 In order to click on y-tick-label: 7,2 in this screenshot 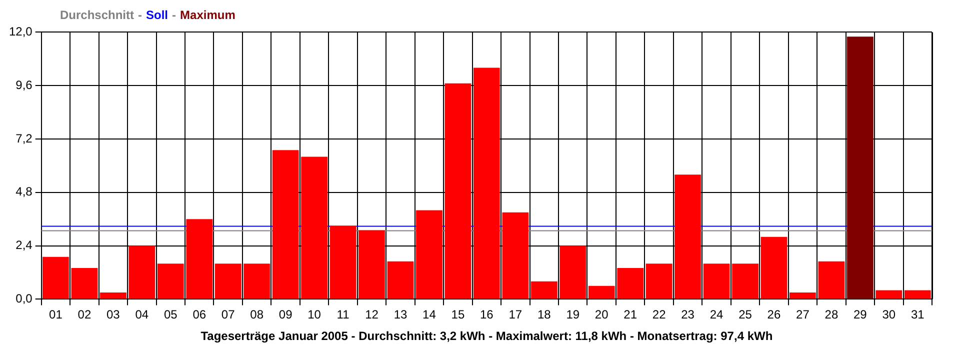, I will do `click(24, 138)`.